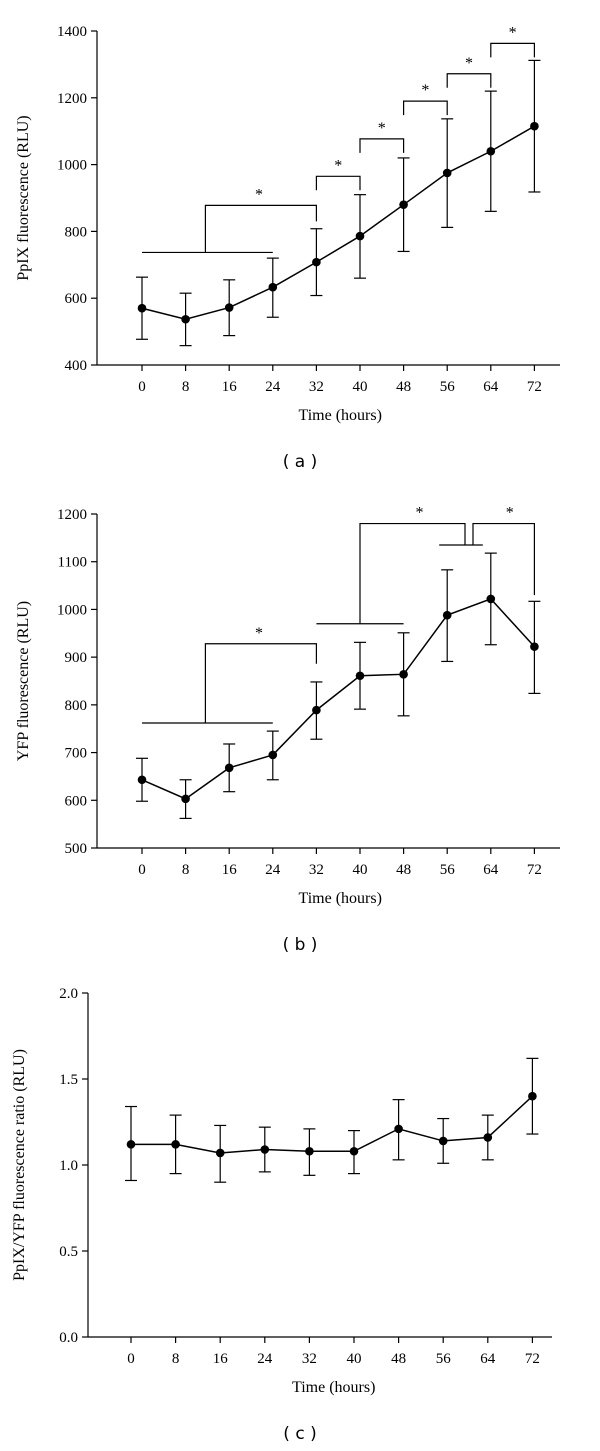  I want to click on y-tick-label: 1400, so click(72, 32).